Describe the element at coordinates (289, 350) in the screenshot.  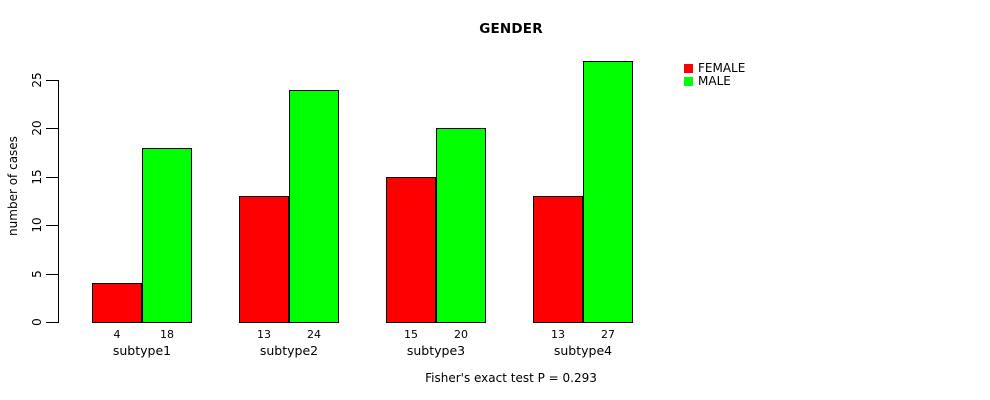
I see `category-label-subtype2: subtype2` at that location.